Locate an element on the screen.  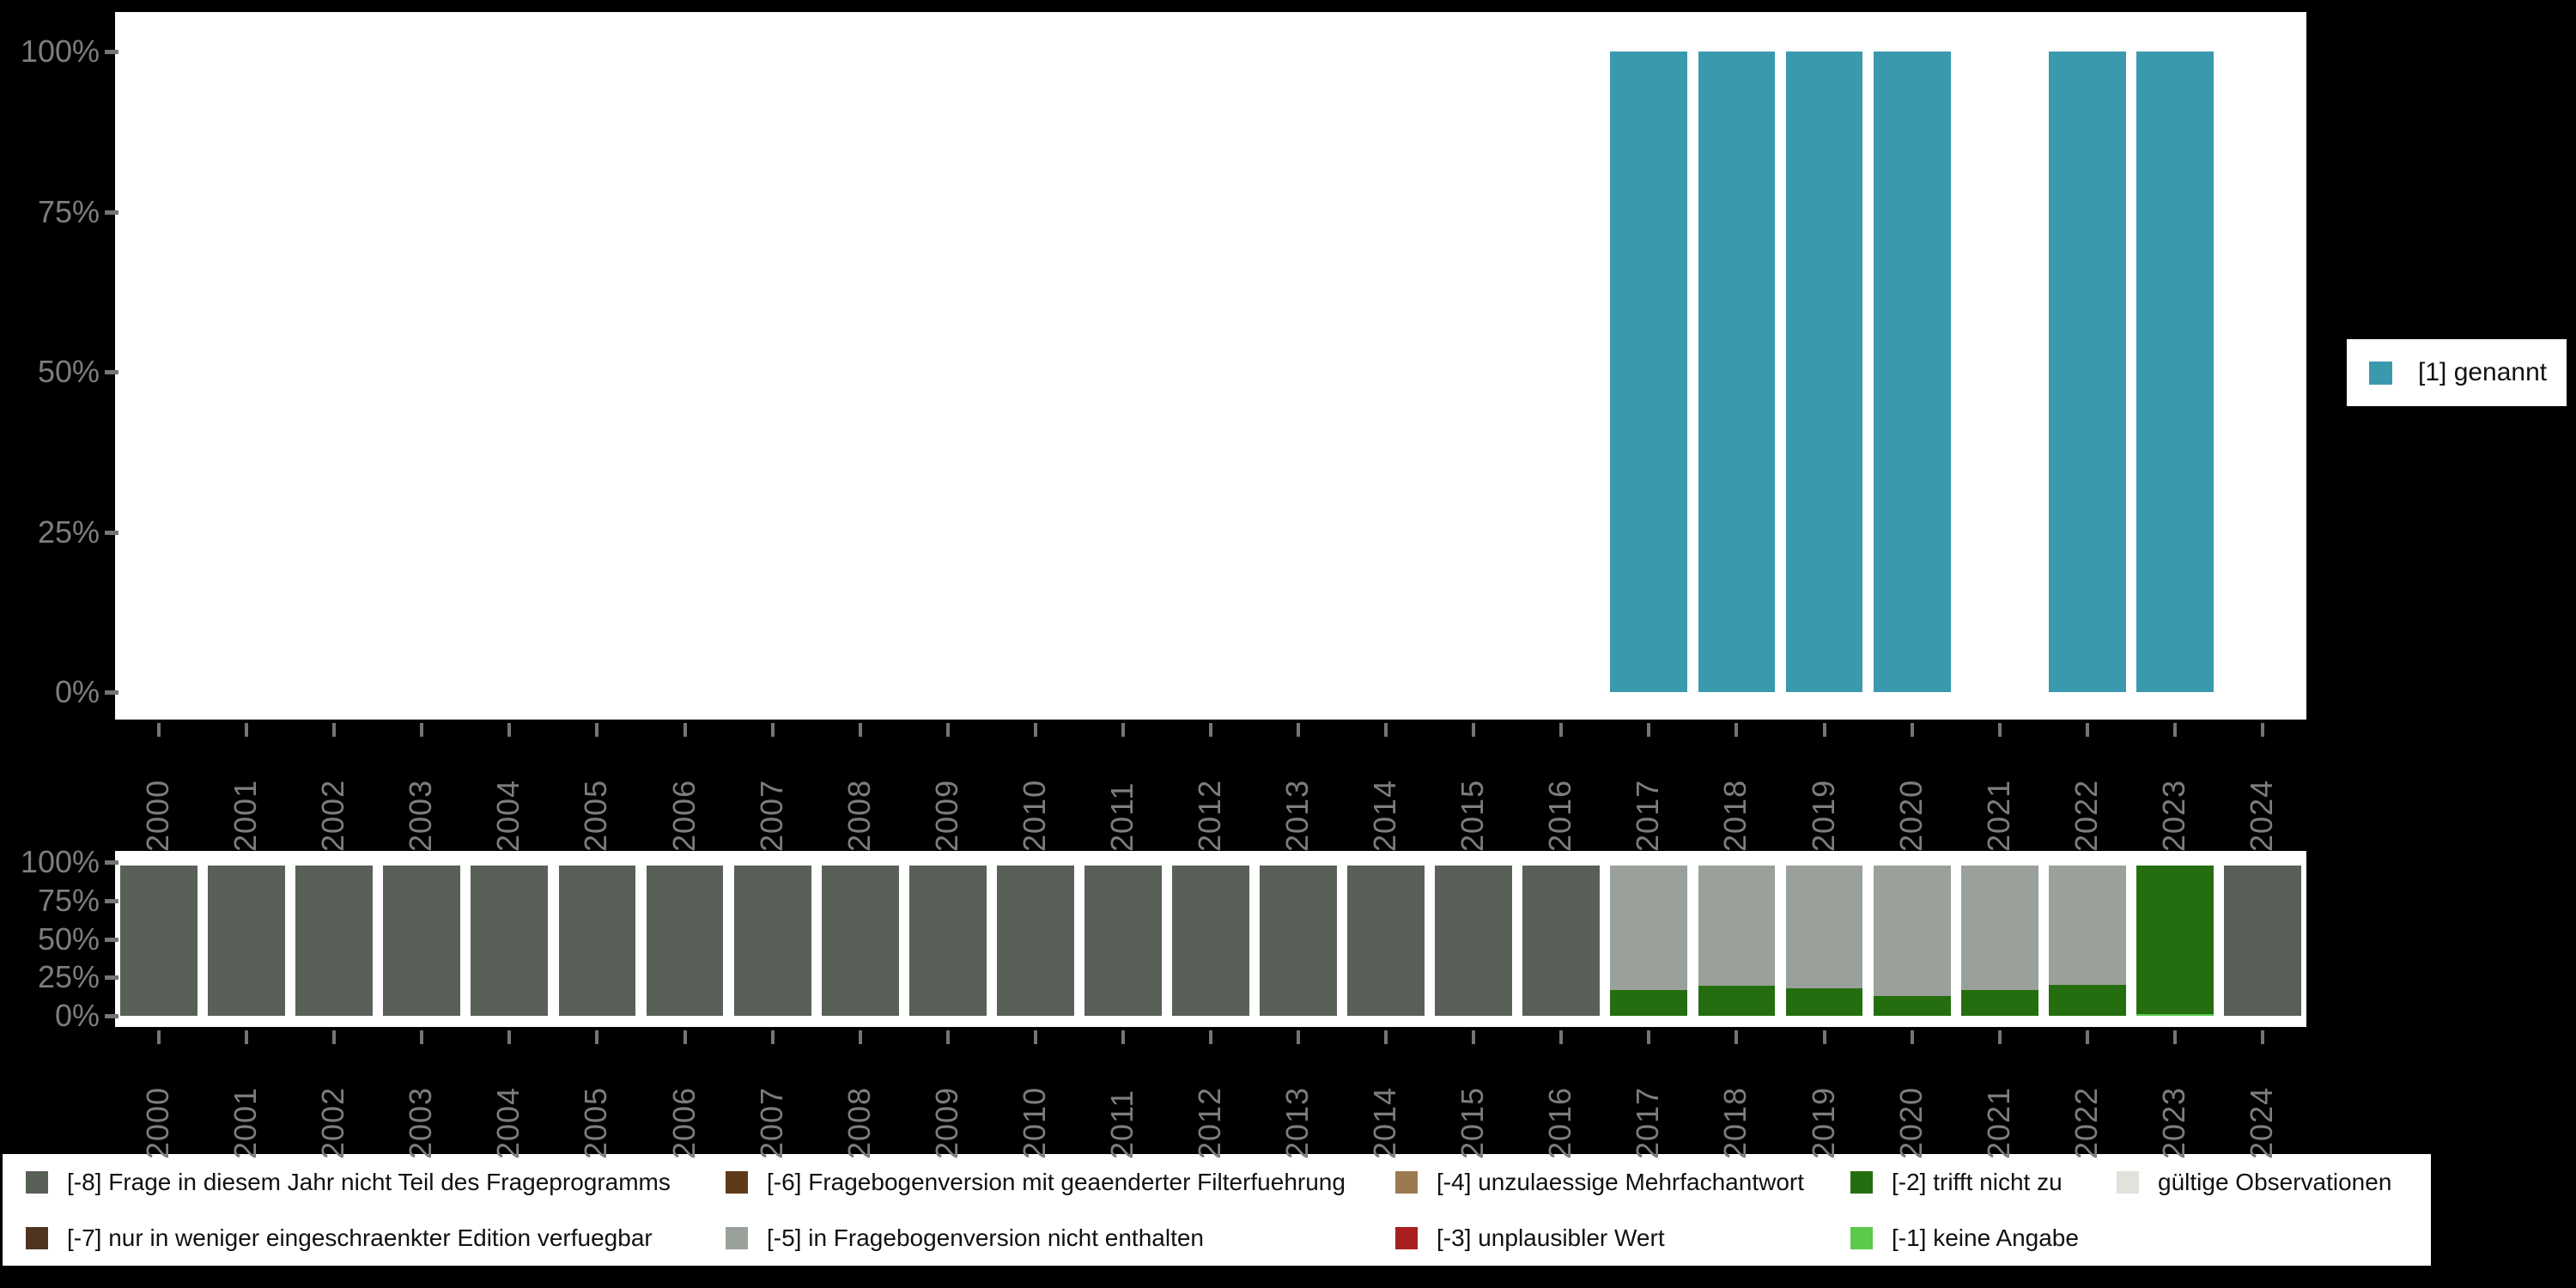
legend-column-4: [-2] trifft nicht zu [-1] keine Angabe is located at coordinates (1960, 1210).